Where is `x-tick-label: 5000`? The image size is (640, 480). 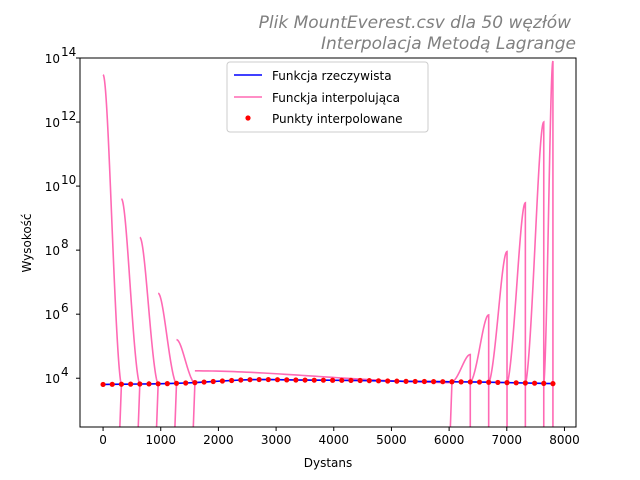
x-tick-label: 5000 is located at coordinates (391, 440).